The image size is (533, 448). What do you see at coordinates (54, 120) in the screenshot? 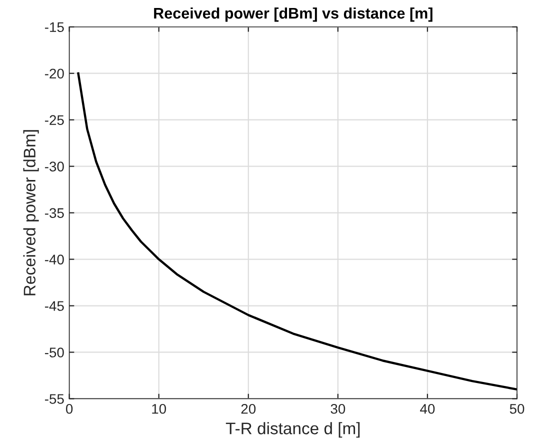
I see `y-tick-label: -25` at bounding box center [54, 120].